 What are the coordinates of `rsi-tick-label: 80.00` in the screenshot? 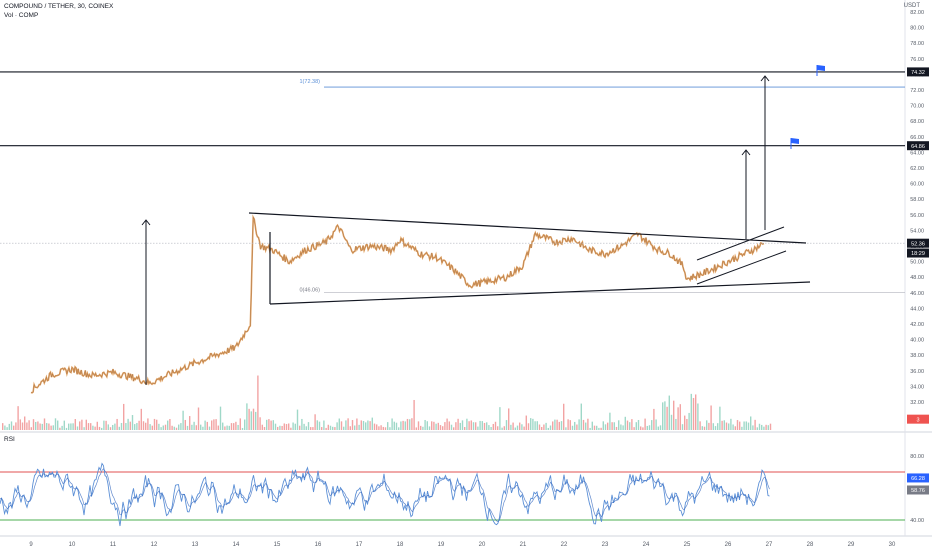 It's located at (917, 457).